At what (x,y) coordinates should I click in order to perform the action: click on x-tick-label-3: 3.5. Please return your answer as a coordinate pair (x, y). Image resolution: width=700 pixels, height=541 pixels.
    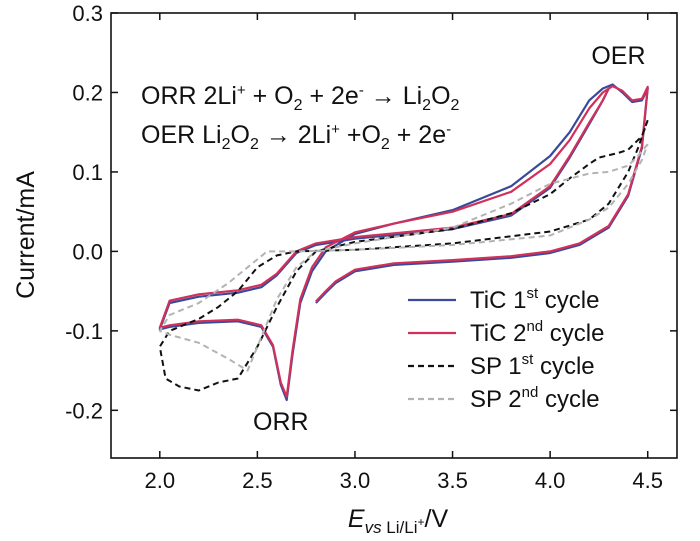
    Looking at the image, I should click on (452, 480).